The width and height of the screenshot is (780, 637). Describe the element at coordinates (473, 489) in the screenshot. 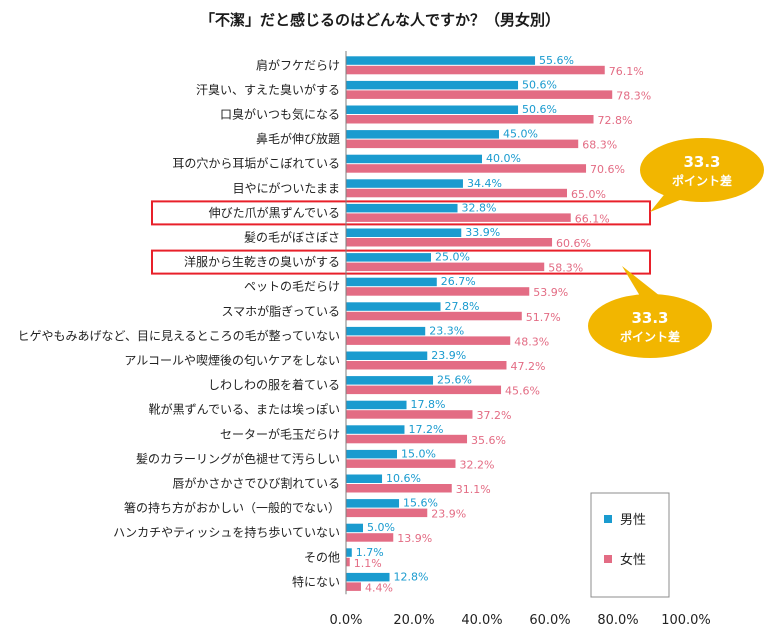

I see `data-label-female: 31.1%` at that location.